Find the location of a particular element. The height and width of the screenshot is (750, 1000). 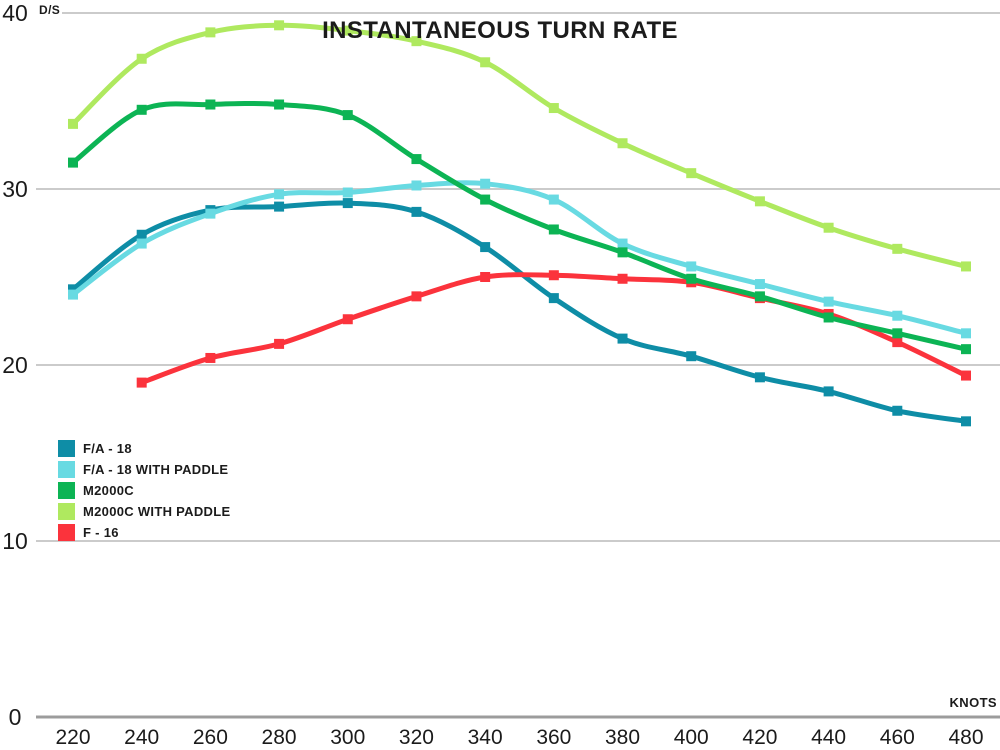

legend-row-m2000c-with-paddle: M2000C WITH PADDLE is located at coordinates (144, 511).